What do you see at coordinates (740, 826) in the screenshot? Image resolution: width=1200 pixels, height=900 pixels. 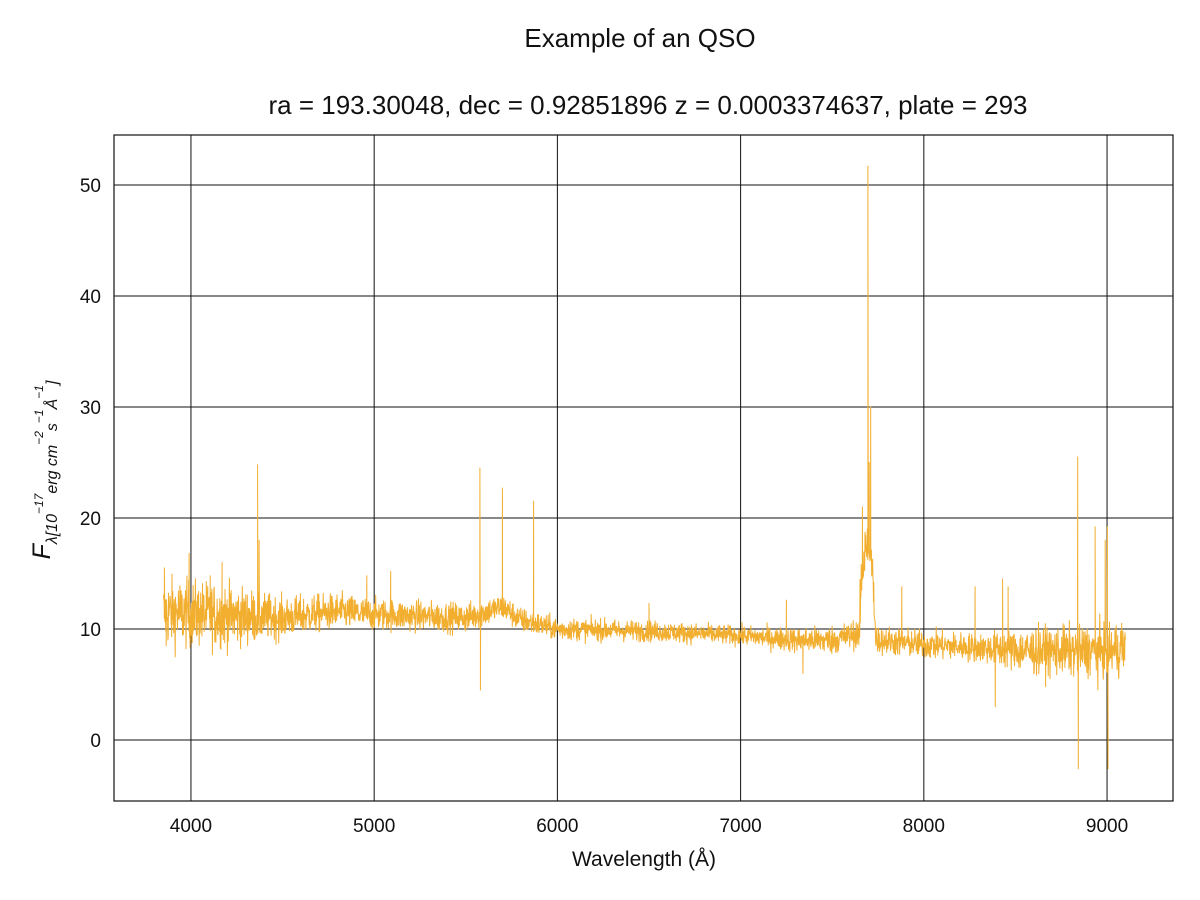 I see `x-tick-label-7000: 7000` at bounding box center [740, 826].